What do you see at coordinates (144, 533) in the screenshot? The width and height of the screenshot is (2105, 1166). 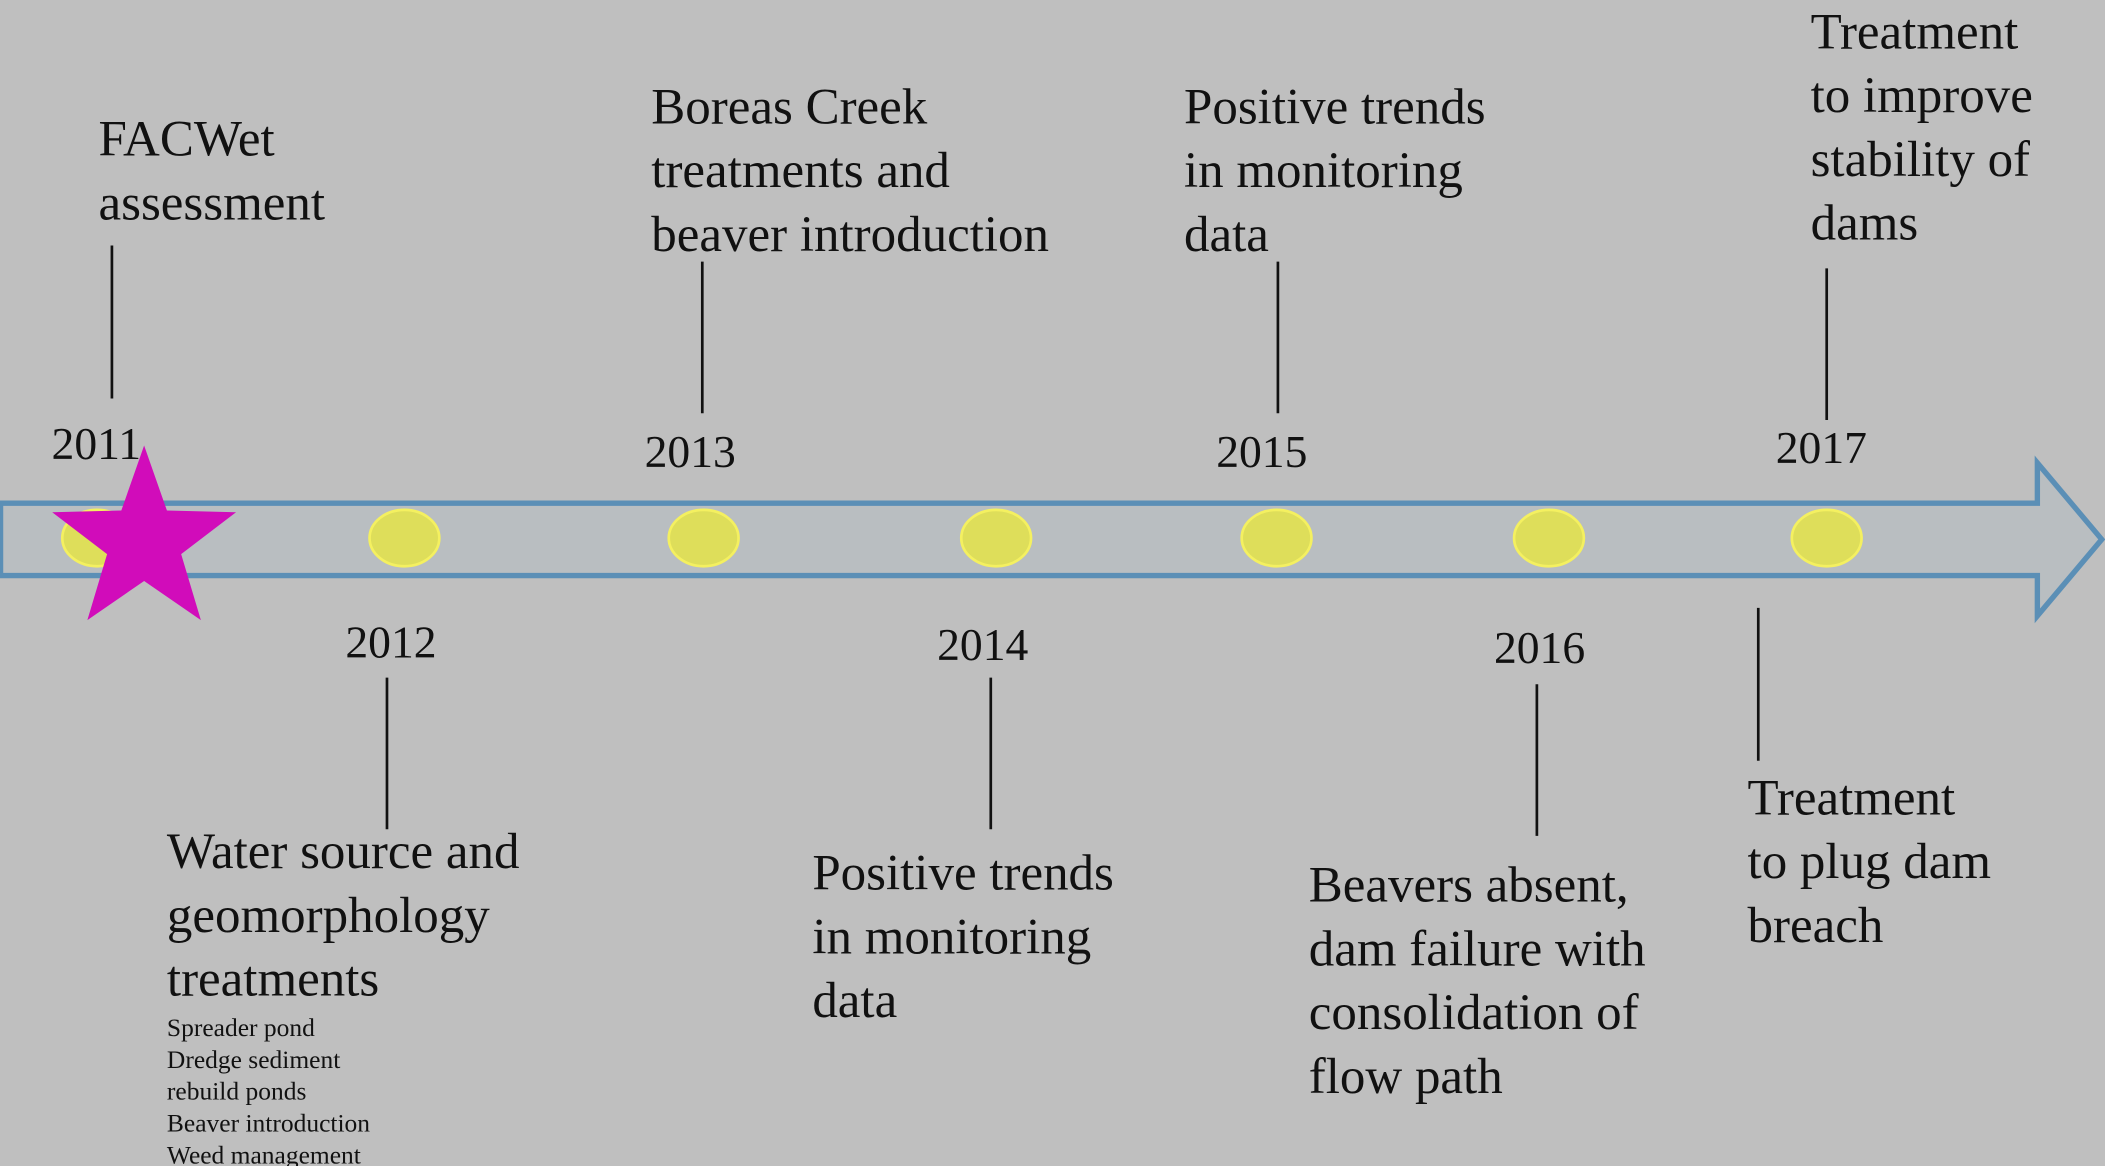 I see `start-star` at bounding box center [144, 533].